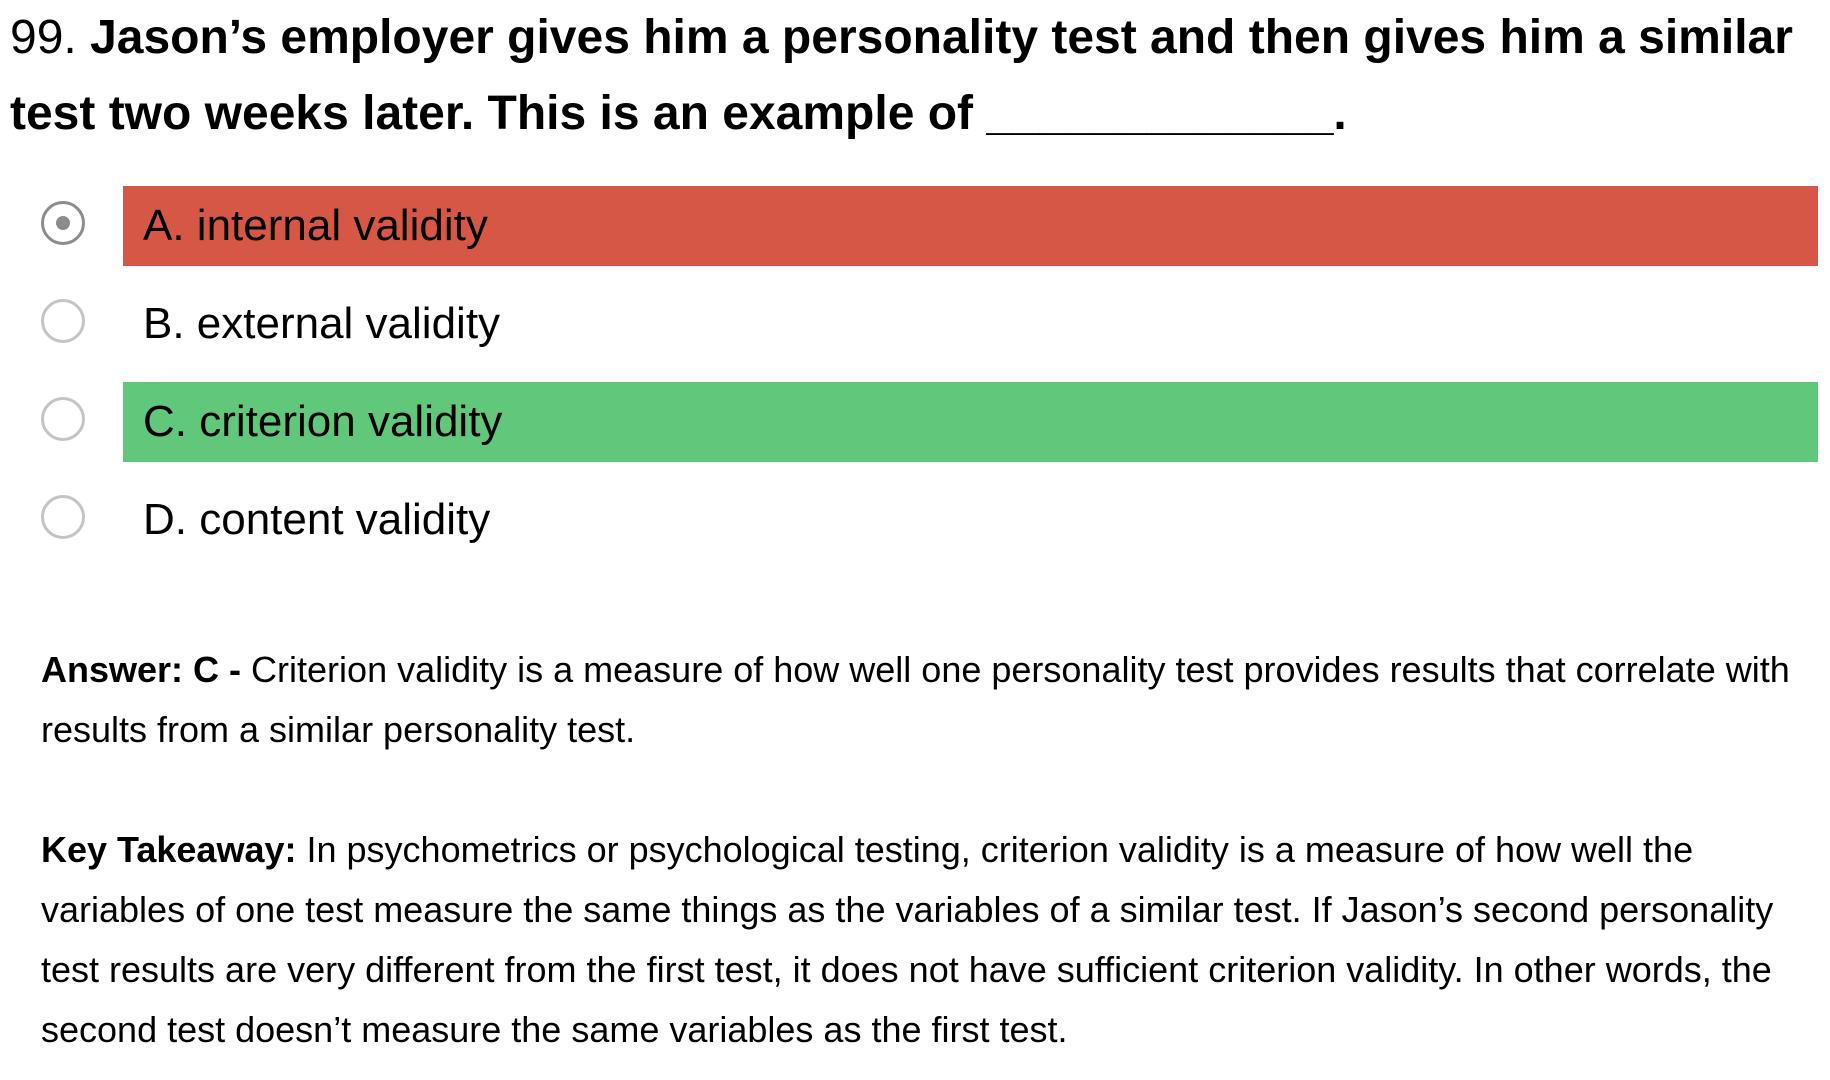 This screenshot has width=1830, height=1080. What do you see at coordinates (141, 669) in the screenshot?
I see `answer-label: Answer: C -` at bounding box center [141, 669].